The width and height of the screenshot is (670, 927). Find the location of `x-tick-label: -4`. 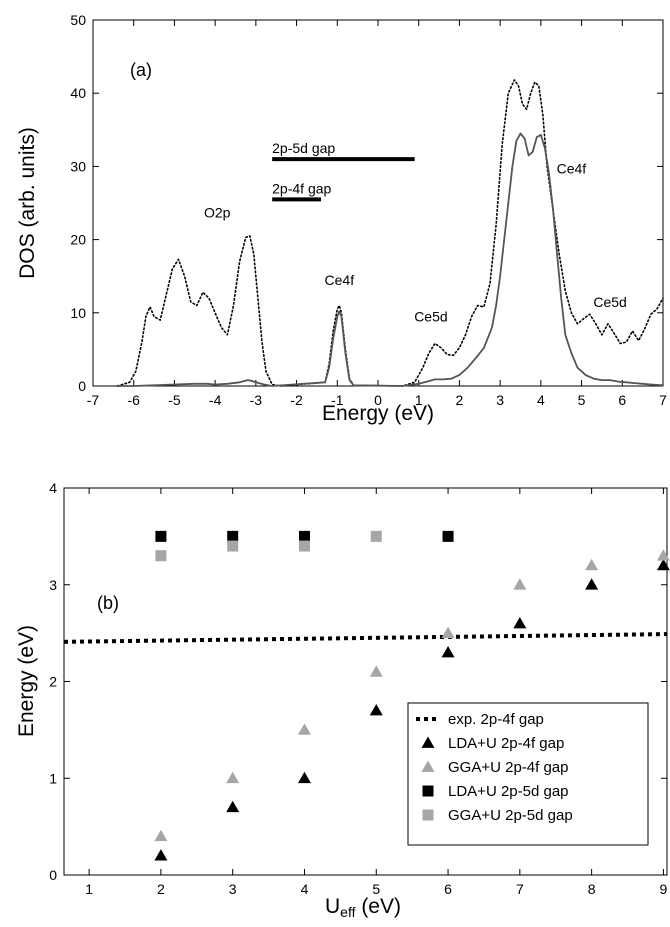

x-tick-label: -4 is located at coordinates (215, 400).